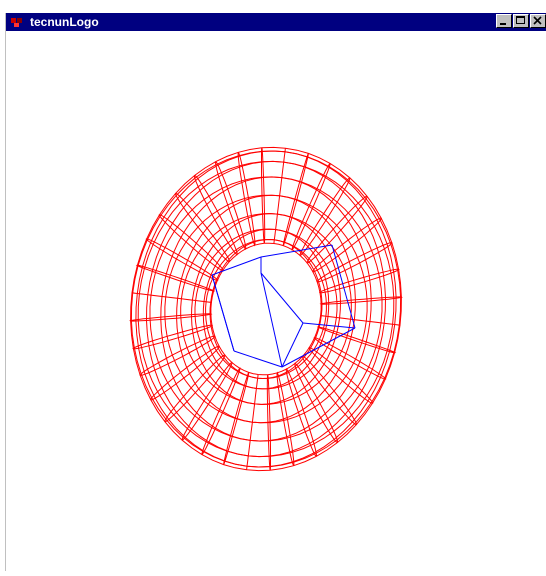 This screenshot has width=546, height=576. Describe the element at coordinates (5, 292) in the screenshot. I see `window-border` at that location.